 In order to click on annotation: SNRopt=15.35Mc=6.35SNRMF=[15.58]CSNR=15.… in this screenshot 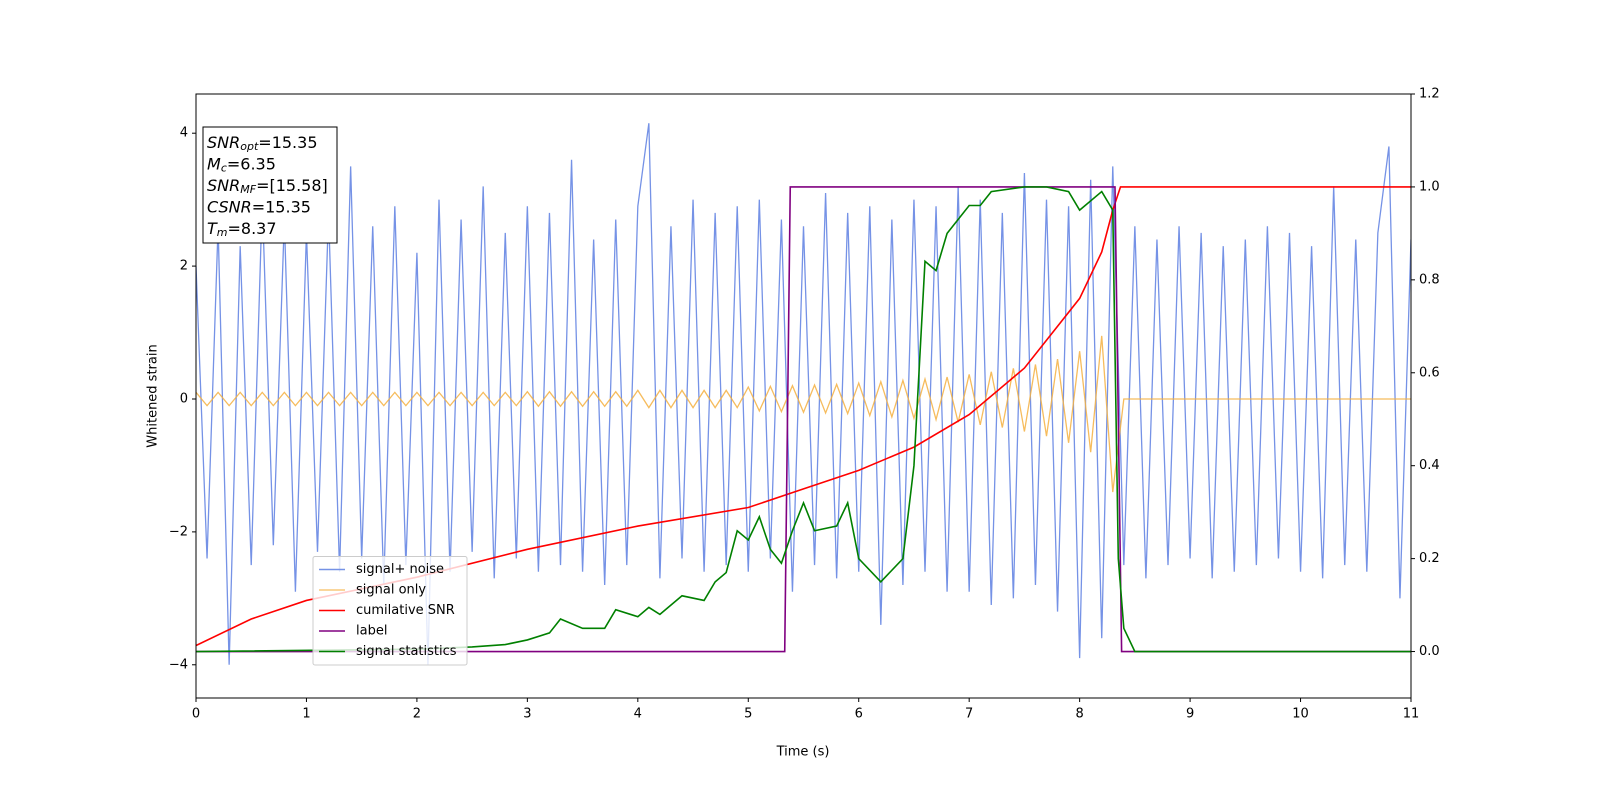, I will do `click(270, 185)`.